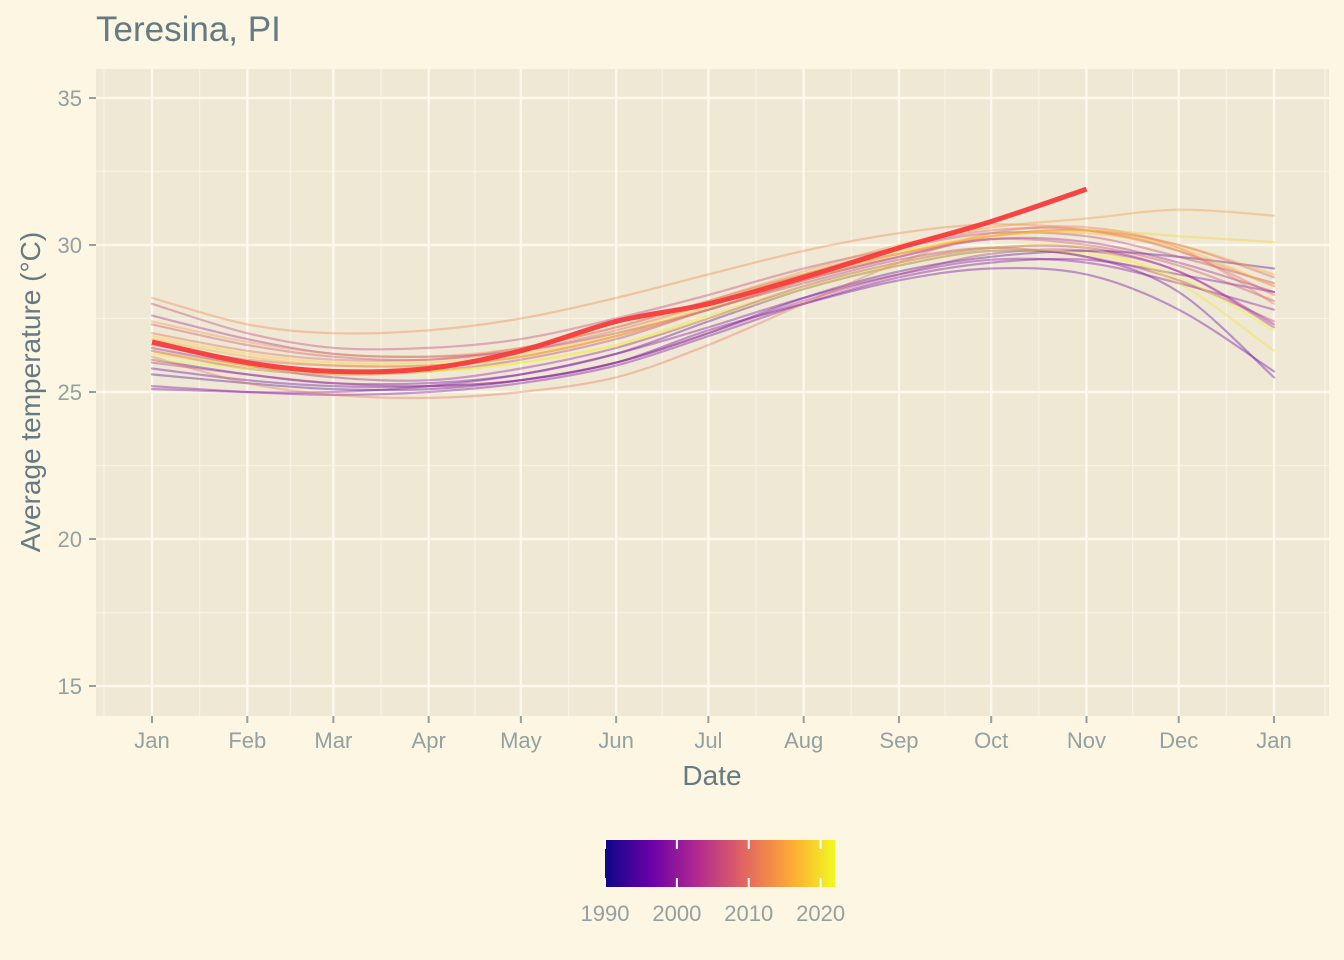 The width and height of the screenshot is (1344, 960). What do you see at coordinates (676, 913) in the screenshot?
I see `colorbar-tick-label: 2000` at bounding box center [676, 913].